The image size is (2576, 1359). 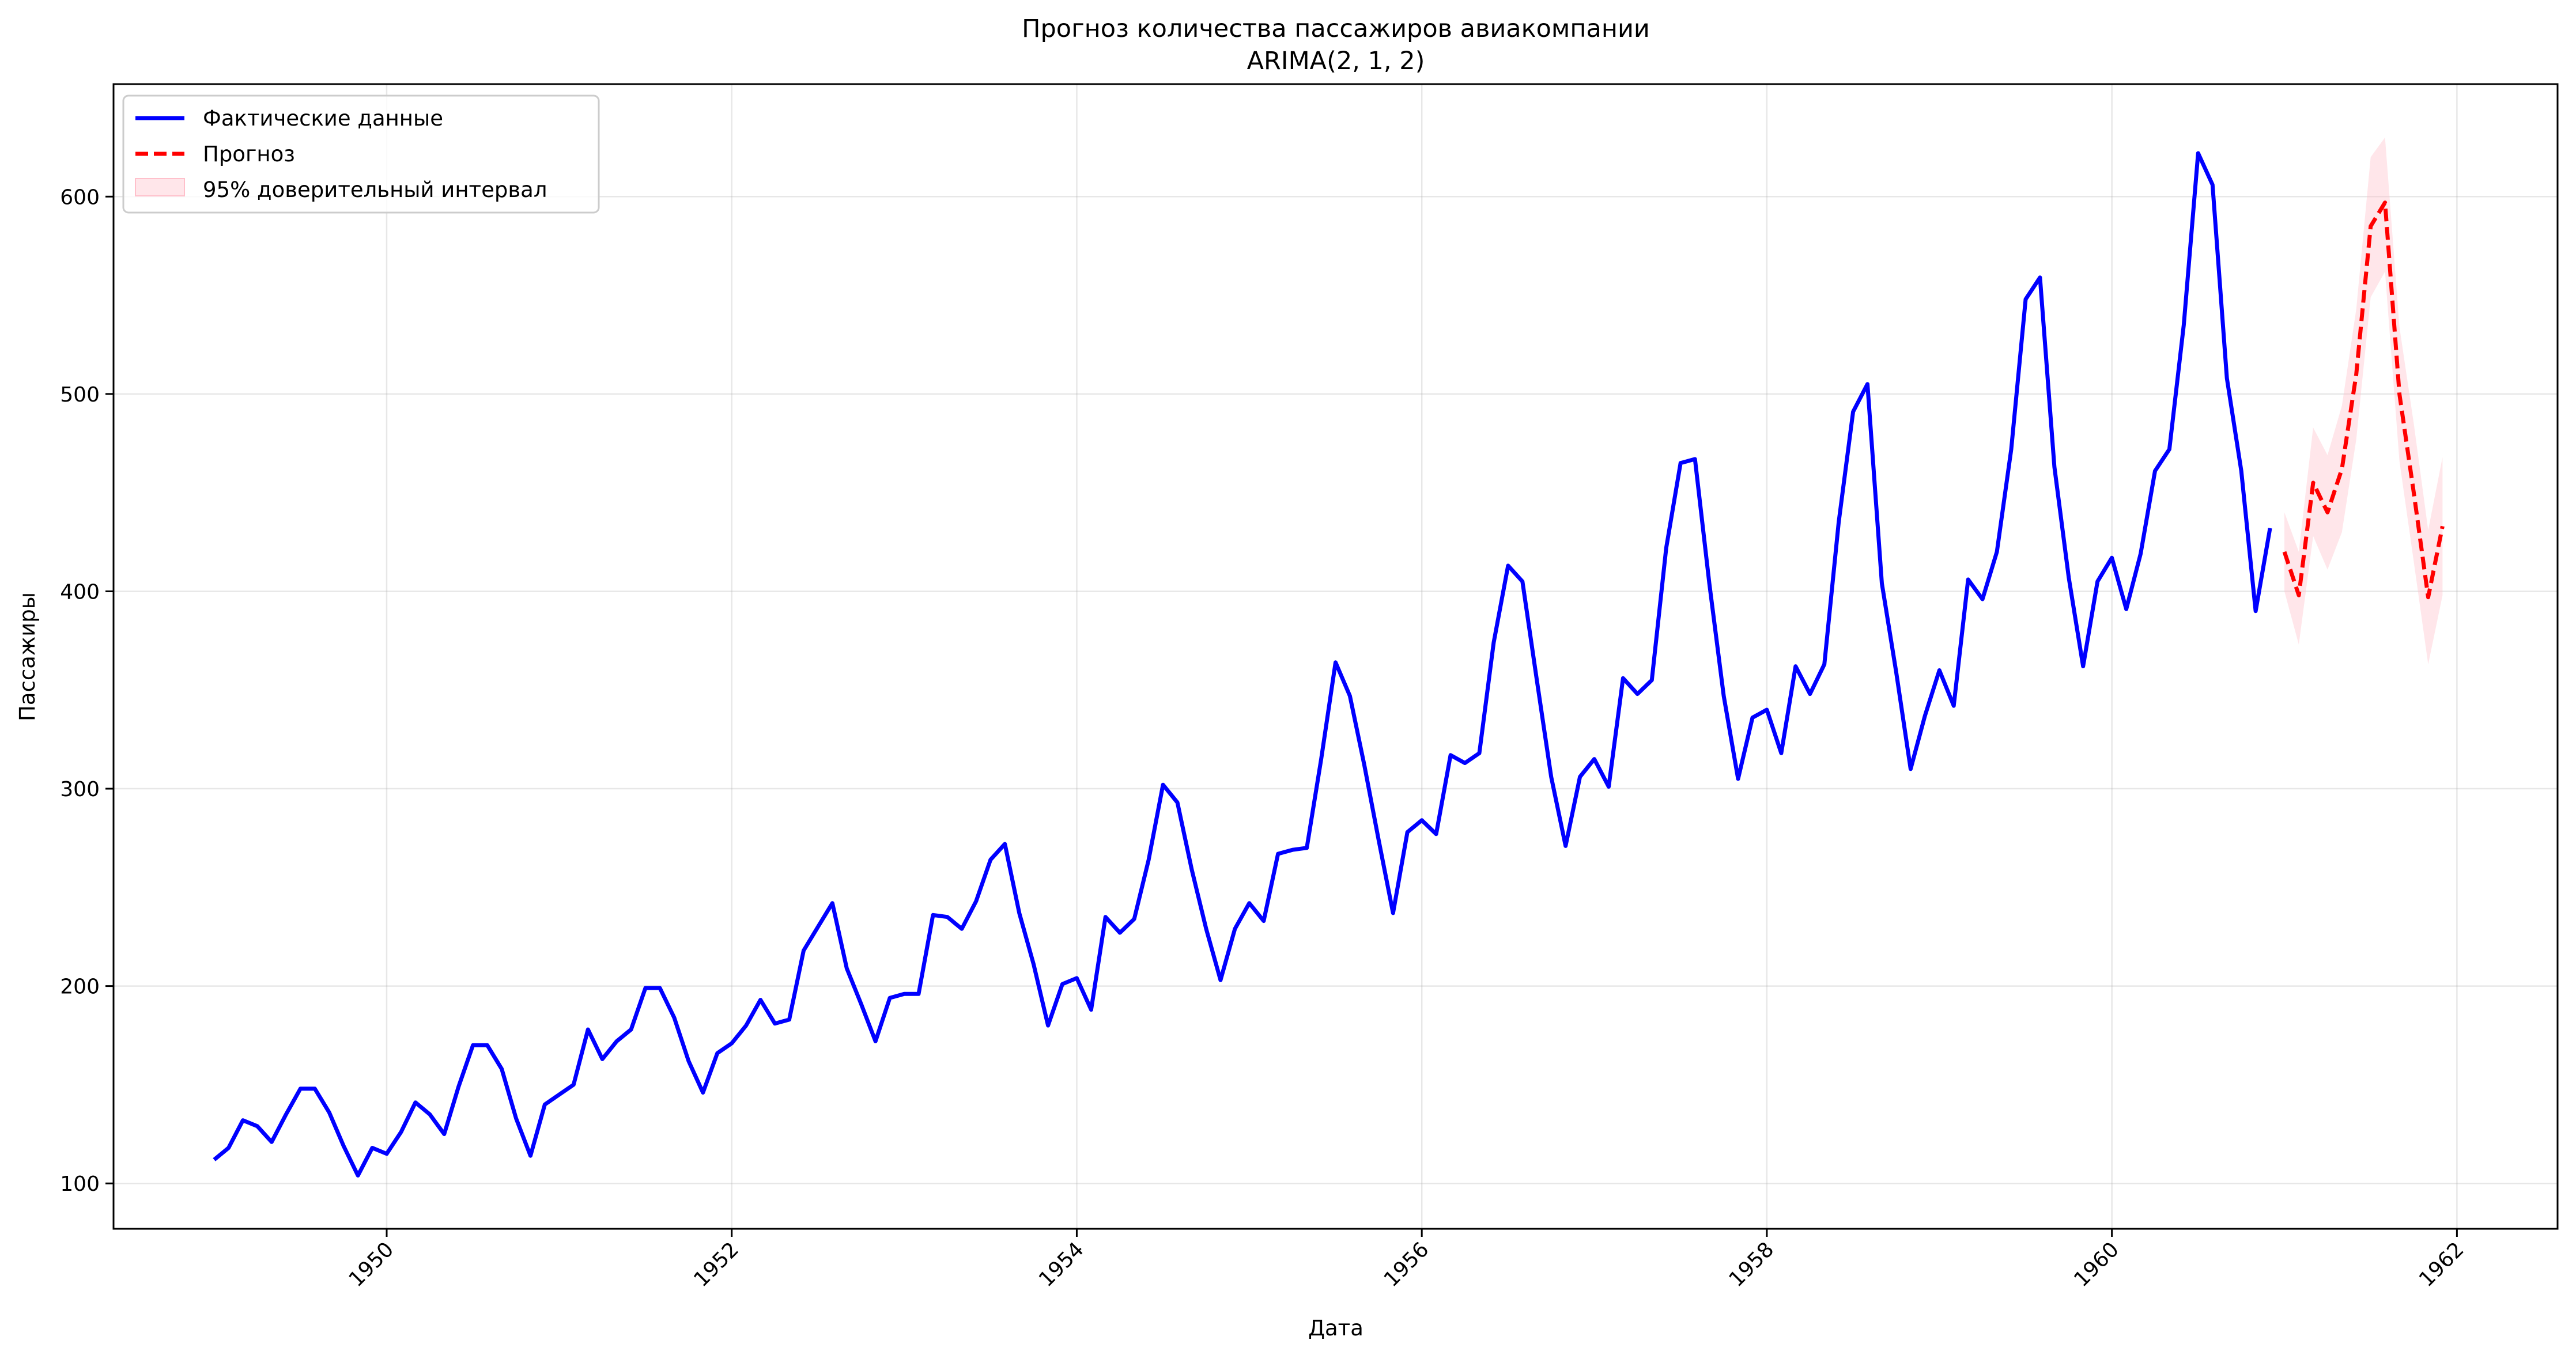 I want to click on chart-subtitle: ARIMA(2, 1, 2), so click(x=1336, y=61).